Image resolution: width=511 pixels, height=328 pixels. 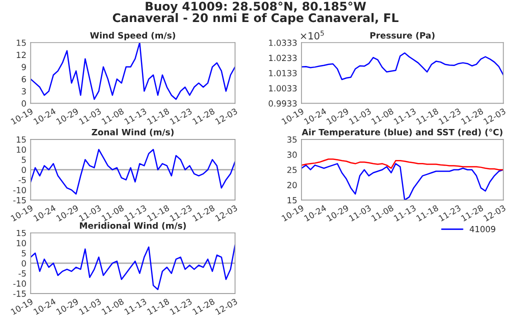 What do you see at coordinates (283, 58) in the screenshot?
I see `y-tick-label: 1.0233` at bounding box center [283, 58].